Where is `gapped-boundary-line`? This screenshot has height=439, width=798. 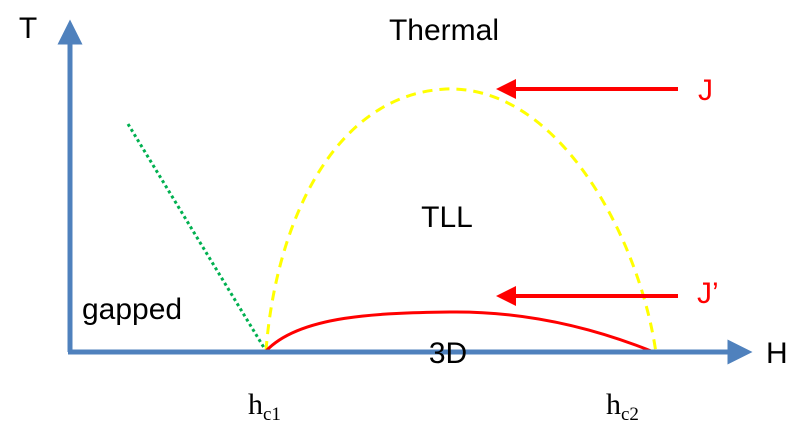
gapped-boundary-line is located at coordinates (197, 237).